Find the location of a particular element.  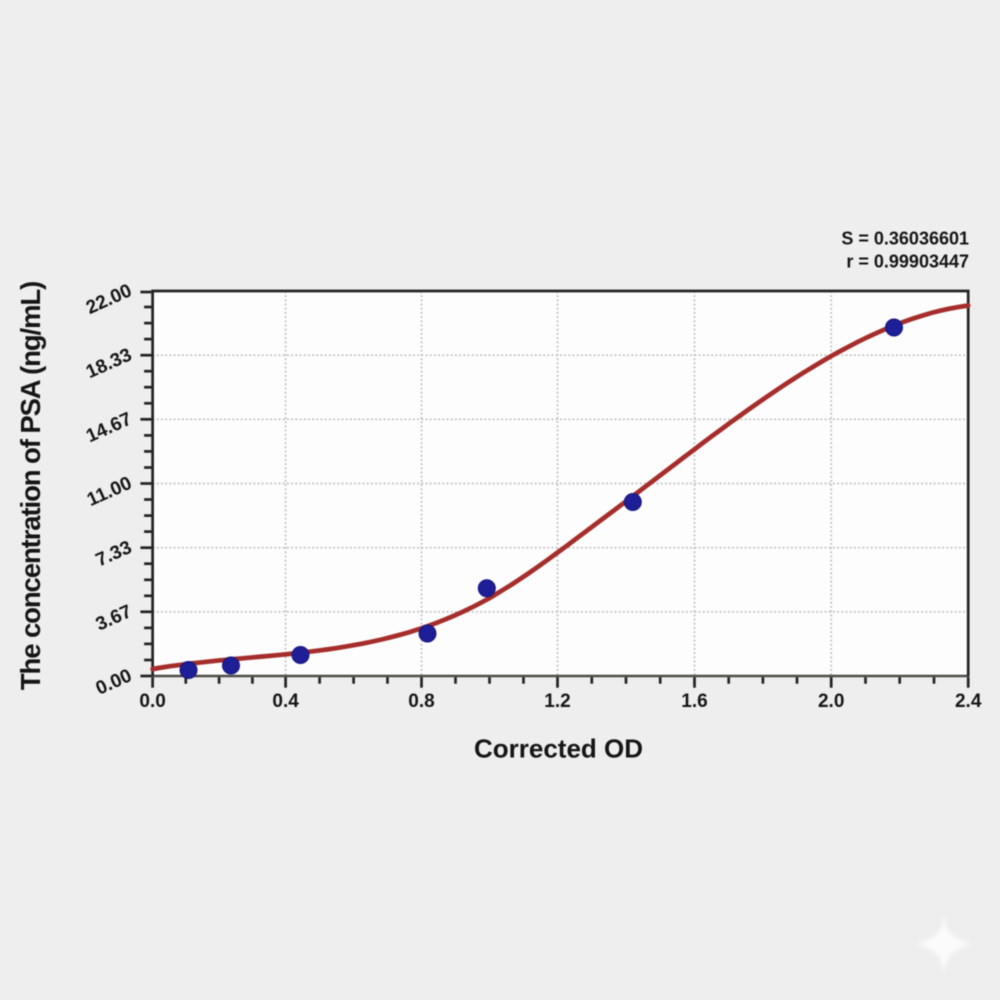

svg-text: 22.00 is located at coordinates (109, 299).